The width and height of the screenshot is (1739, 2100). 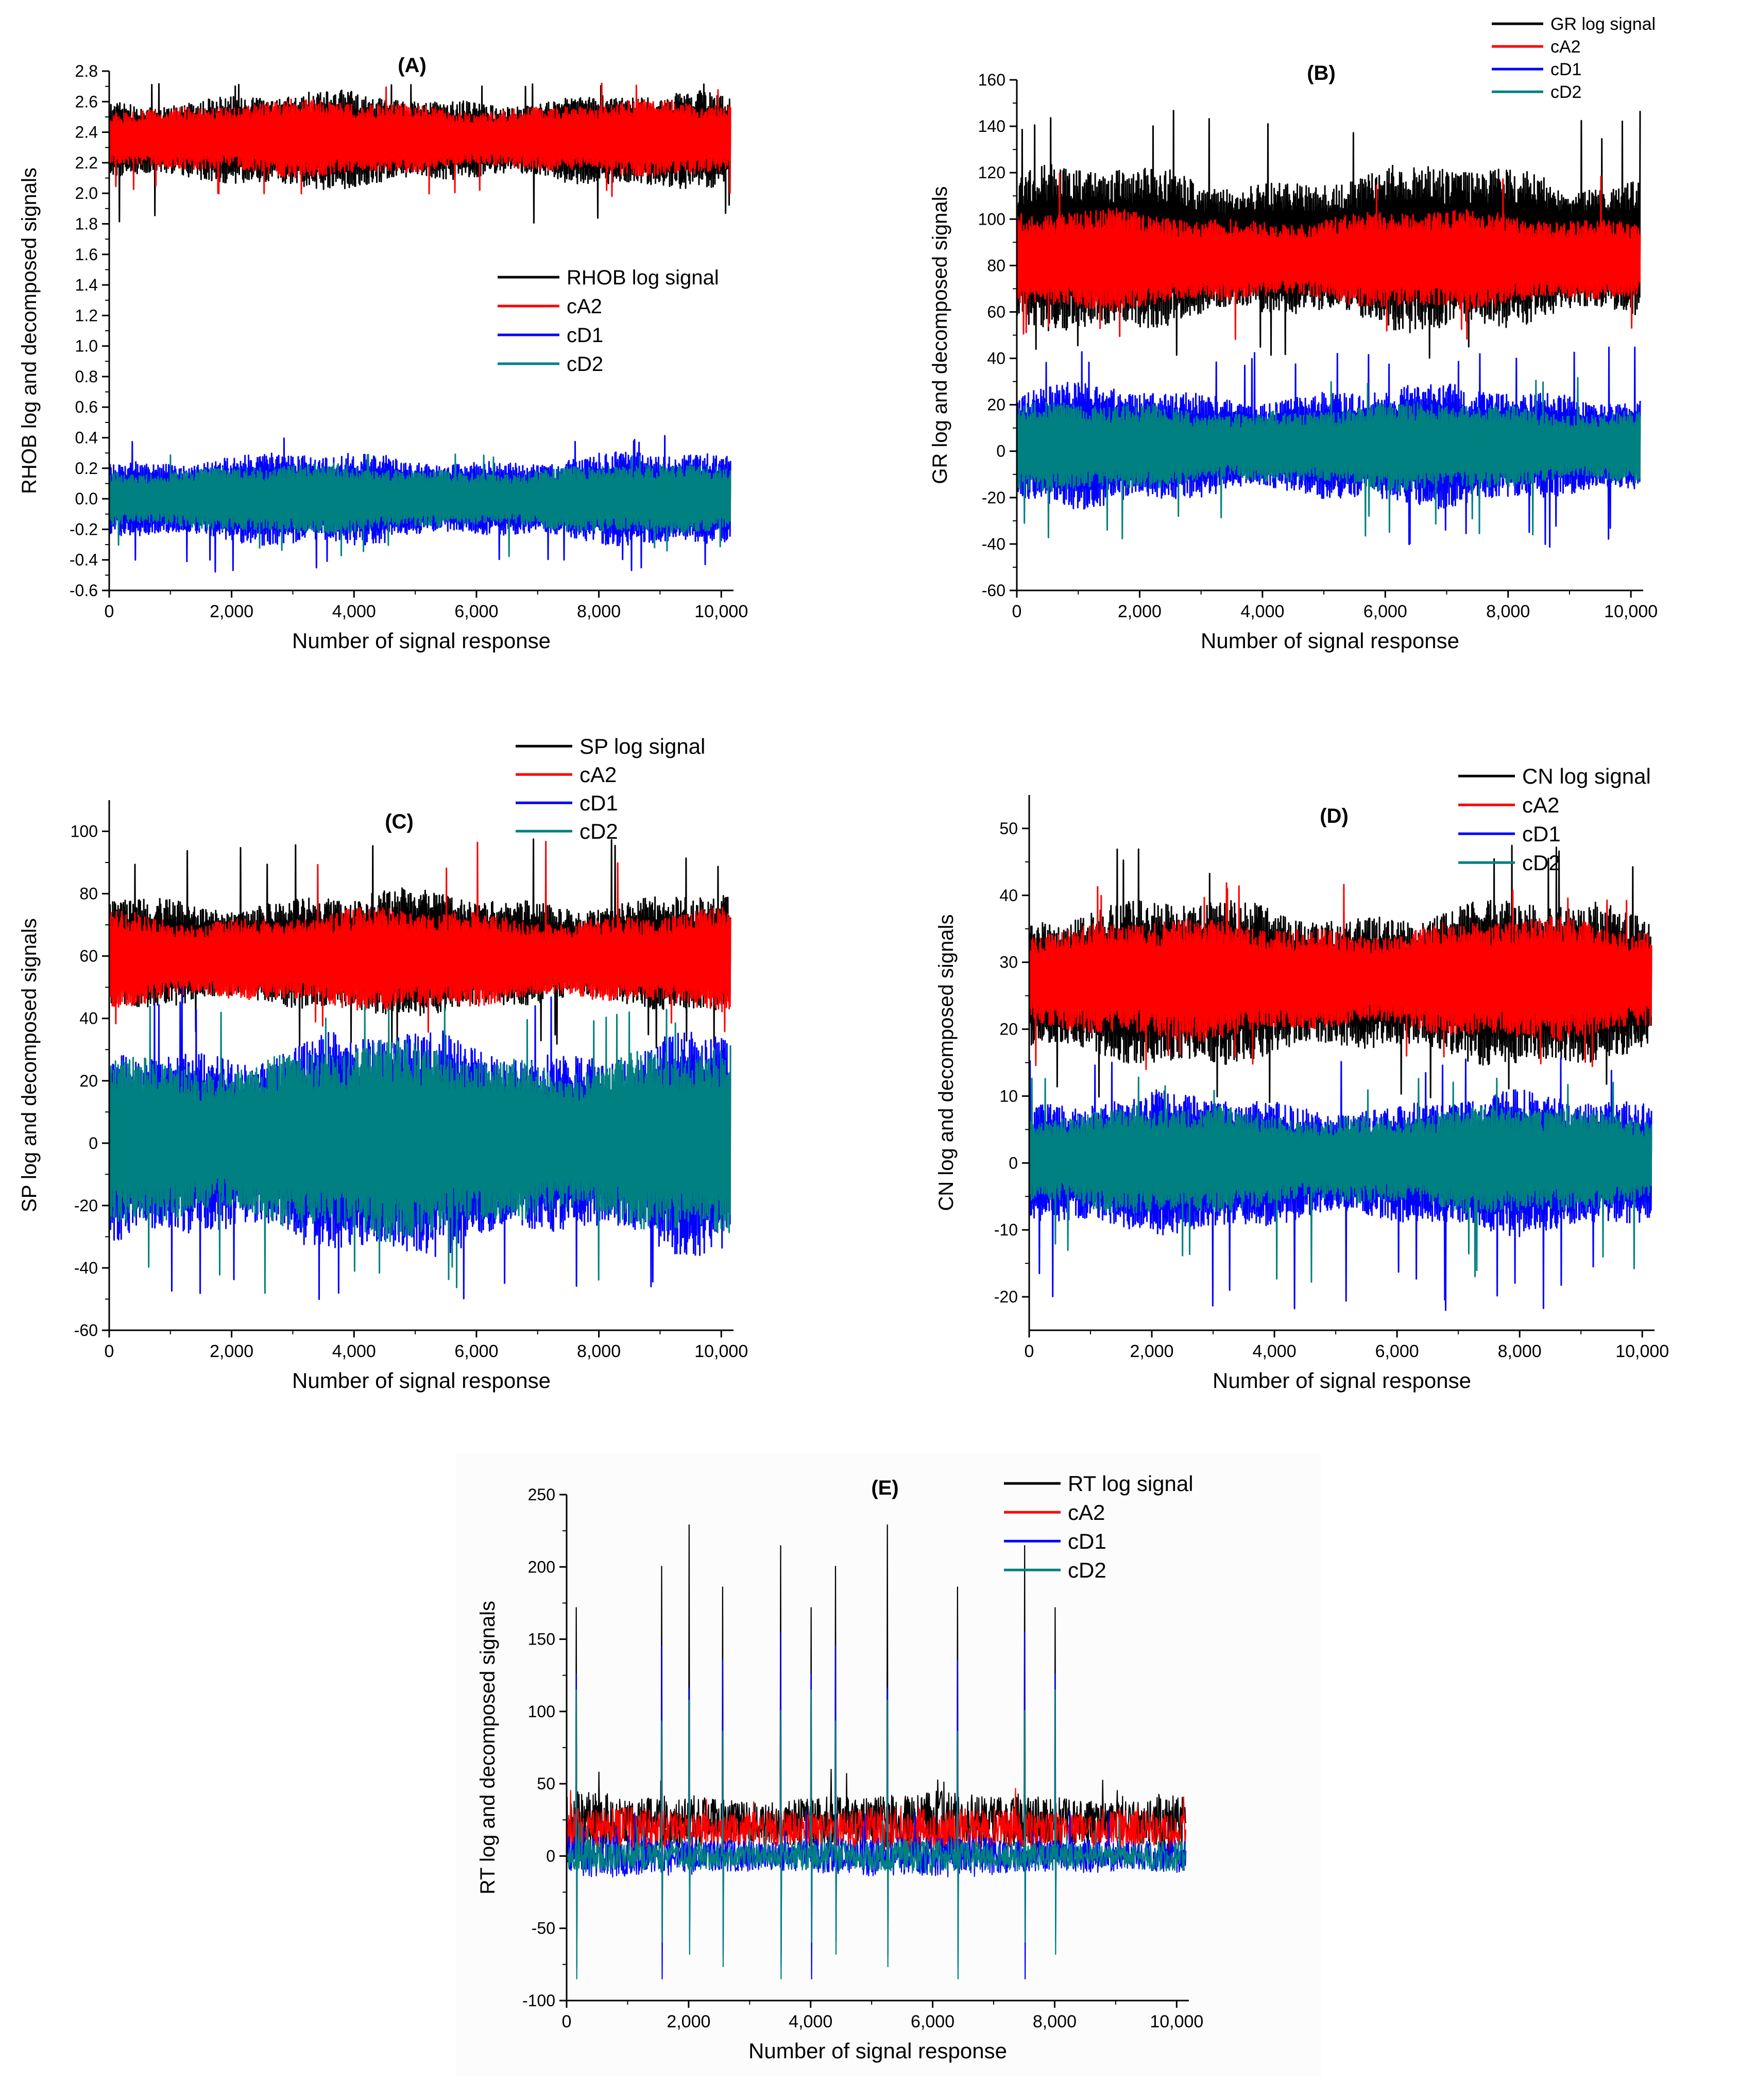 I want to click on y-tick-label: 140, so click(x=991, y=126).